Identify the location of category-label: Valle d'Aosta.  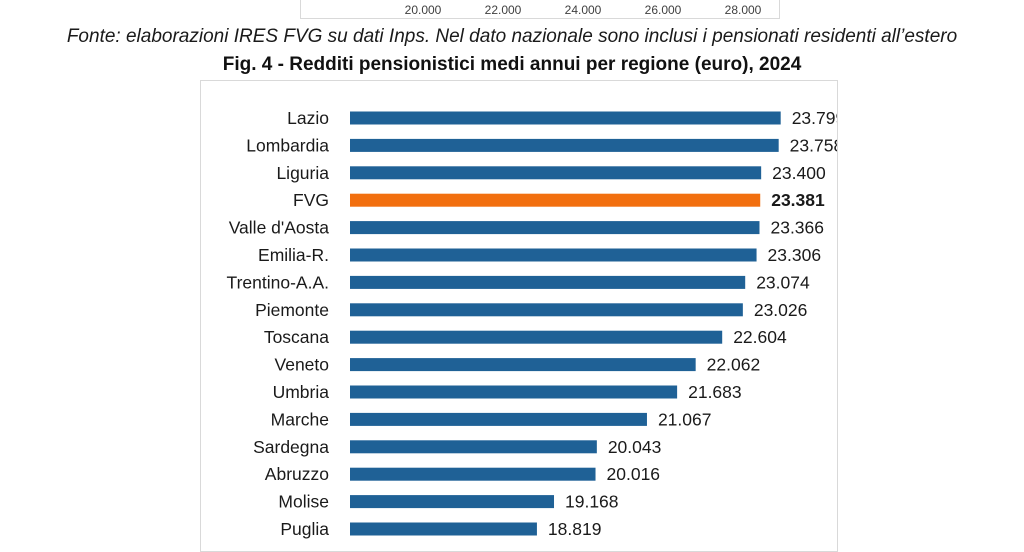
(279, 228).